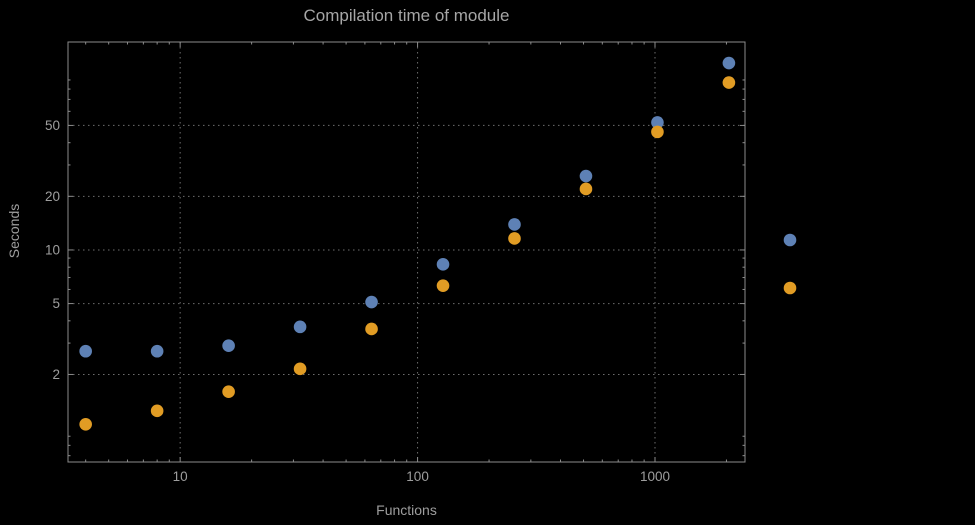 Image resolution: width=975 pixels, height=525 pixels. What do you see at coordinates (14, 231) in the screenshot?
I see `y-axis-label: Seconds` at bounding box center [14, 231].